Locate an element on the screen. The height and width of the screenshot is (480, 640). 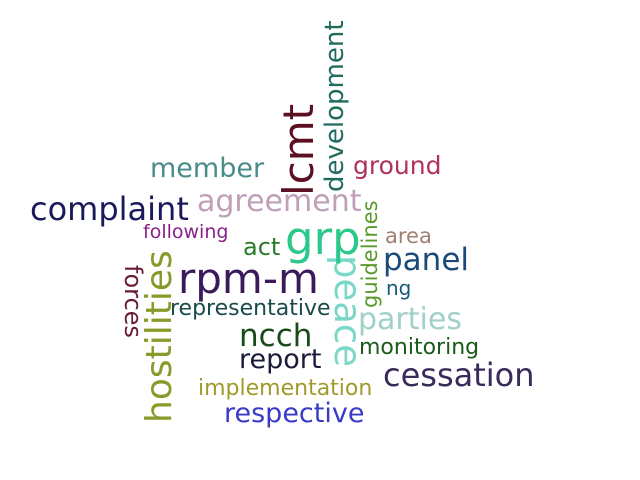
word-report: report is located at coordinates (280, 359).